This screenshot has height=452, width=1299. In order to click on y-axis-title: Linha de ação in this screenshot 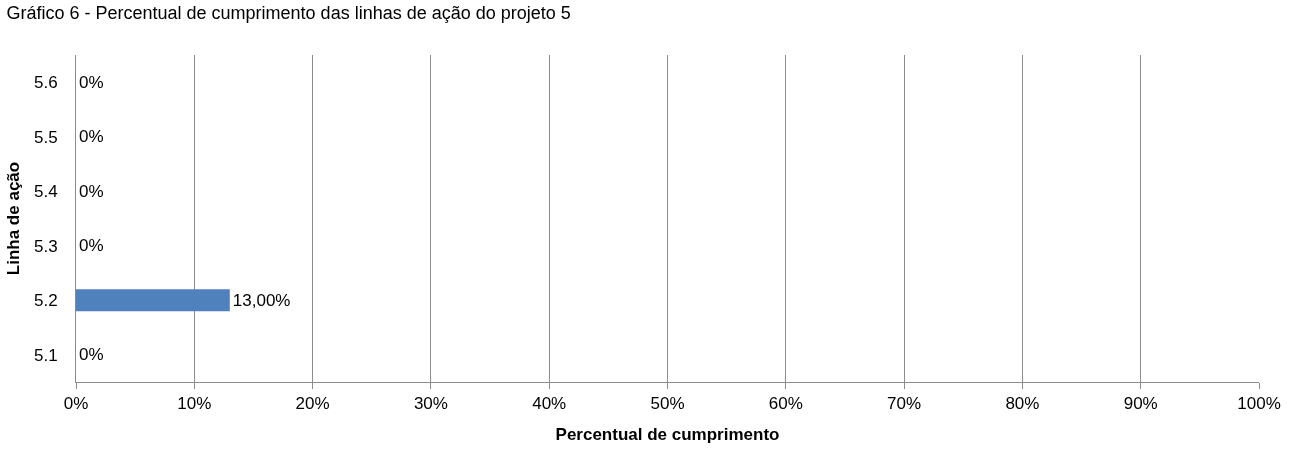, I will do `click(13, 218)`.